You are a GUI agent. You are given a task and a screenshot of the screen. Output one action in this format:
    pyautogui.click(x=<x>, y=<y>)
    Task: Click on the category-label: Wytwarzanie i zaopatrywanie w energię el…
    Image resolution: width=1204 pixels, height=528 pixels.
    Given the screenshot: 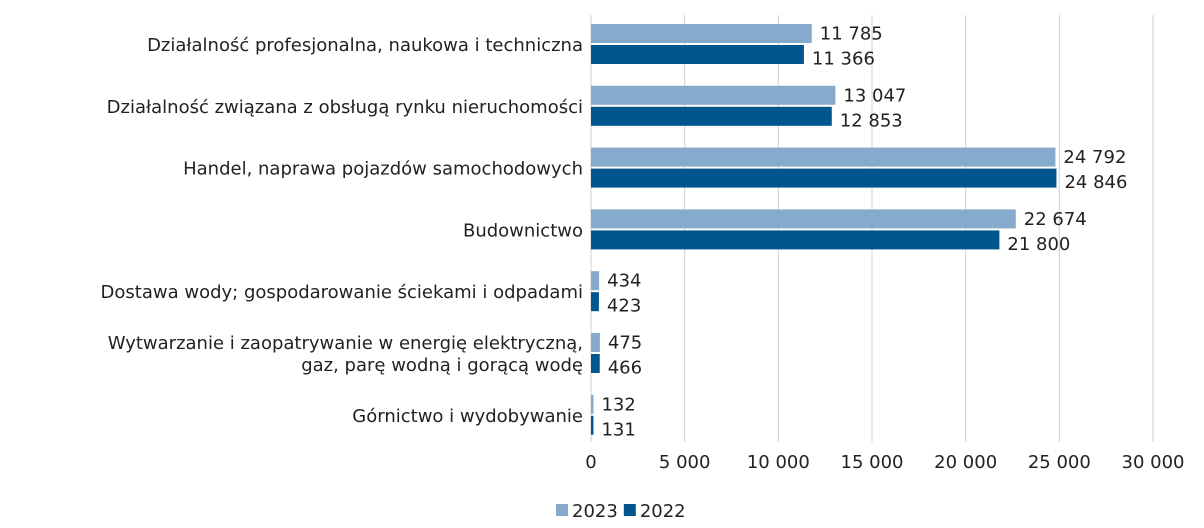 What is the action you would take?
    pyautogui.click(x=345, y=354)
    